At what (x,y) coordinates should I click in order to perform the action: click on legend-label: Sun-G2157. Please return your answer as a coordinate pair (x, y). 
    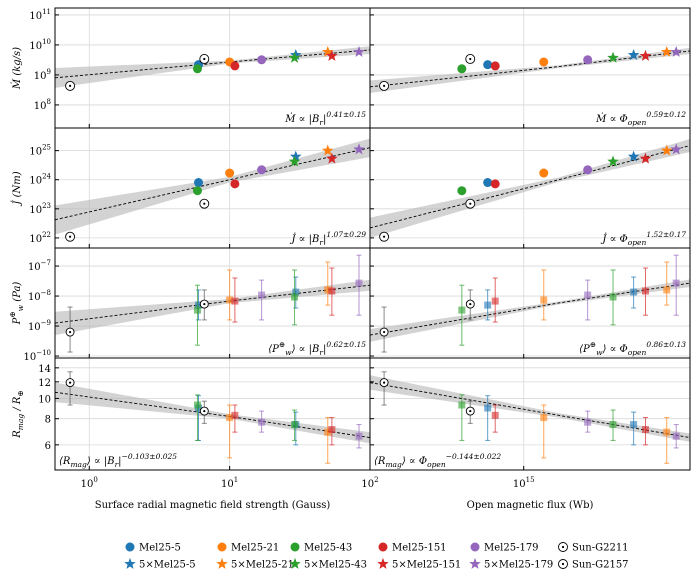
    Looking at the image, I should click on (600, 565).